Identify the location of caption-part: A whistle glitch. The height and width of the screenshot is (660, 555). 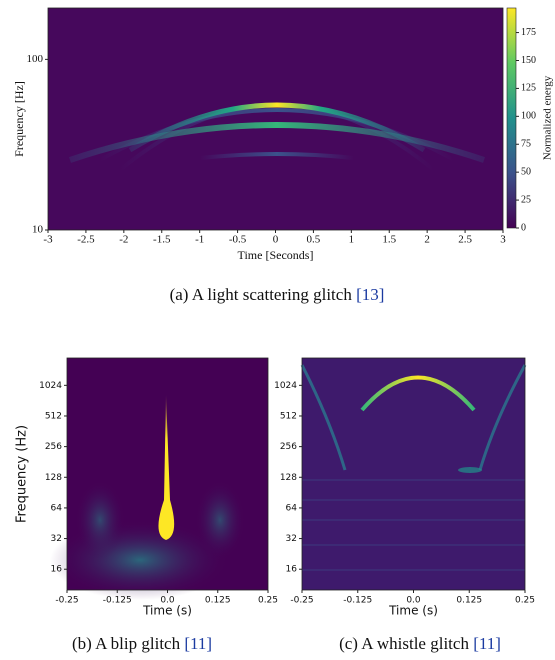
(415, 643).